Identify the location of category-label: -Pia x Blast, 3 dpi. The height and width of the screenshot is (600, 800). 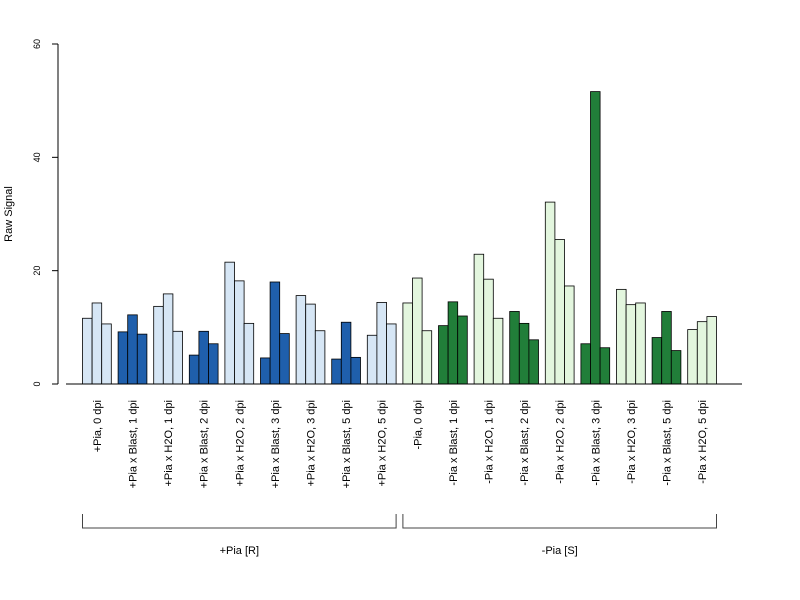
(596, 443).